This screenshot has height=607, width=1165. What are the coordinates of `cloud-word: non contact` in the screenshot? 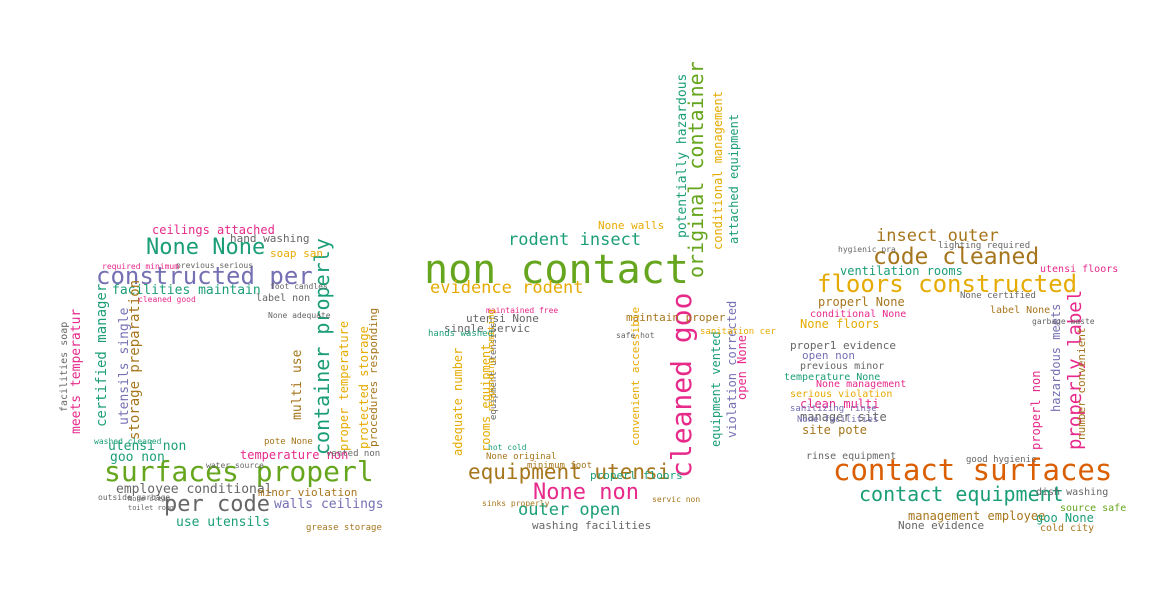 It's located at (556, 270).